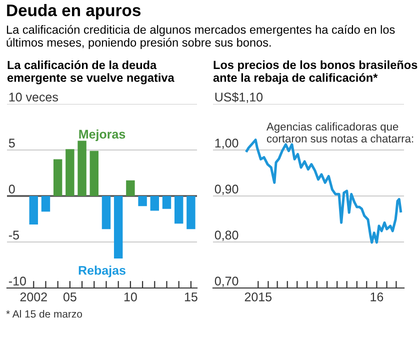 The width and height of the screenshot is (420, 337). What do you see at coordinates (13, 235) in the screenshot?
I see `y-tick-label: -5` at bounding box center [13, 235].